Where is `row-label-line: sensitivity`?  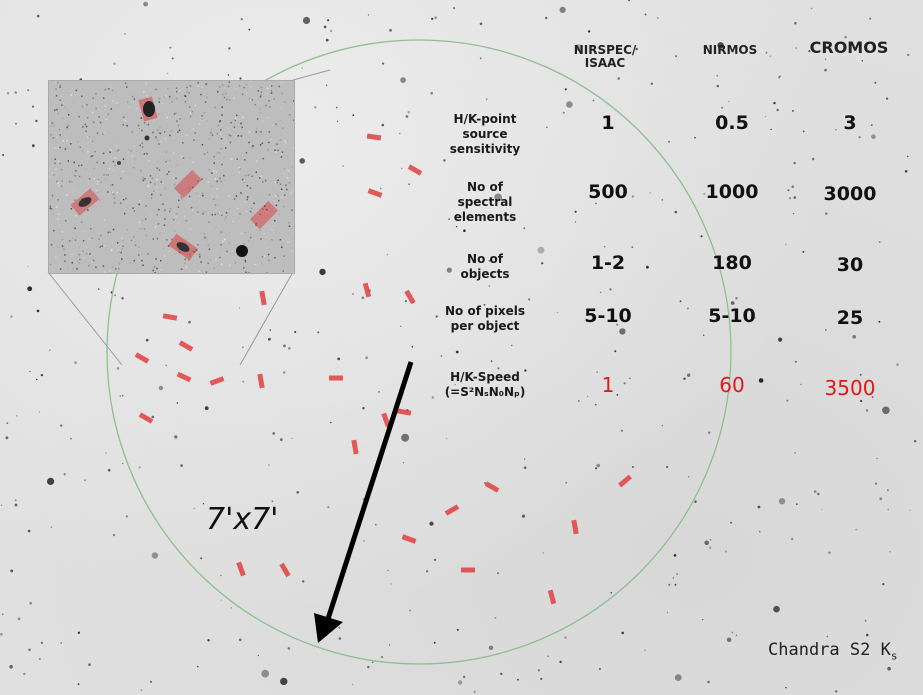 row-label-line: sensitivity is located at coordinates (485, 149).